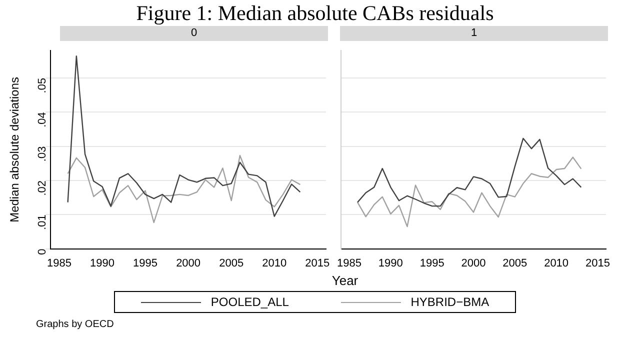 This screenshot has height=360, width=630. What do you see at coordinates (75, 324) in the screenshot?
I see `text: Graphs by OECD` at bounding box center [75, 324].